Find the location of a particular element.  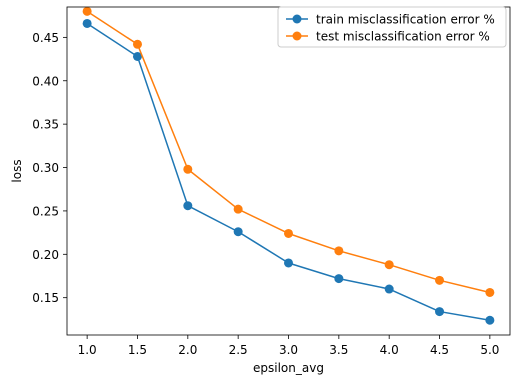

y-tick-label: 0.40 is located at coordinates (45, 81).